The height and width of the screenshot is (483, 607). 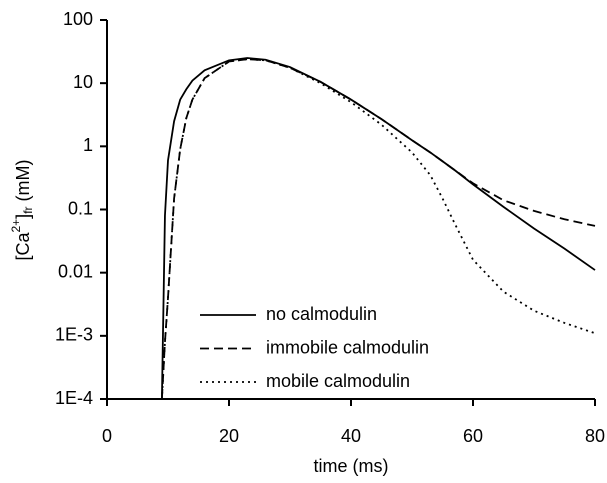 I want to click on legend-label: immobile calmodulin, so click(x=347, y=347).